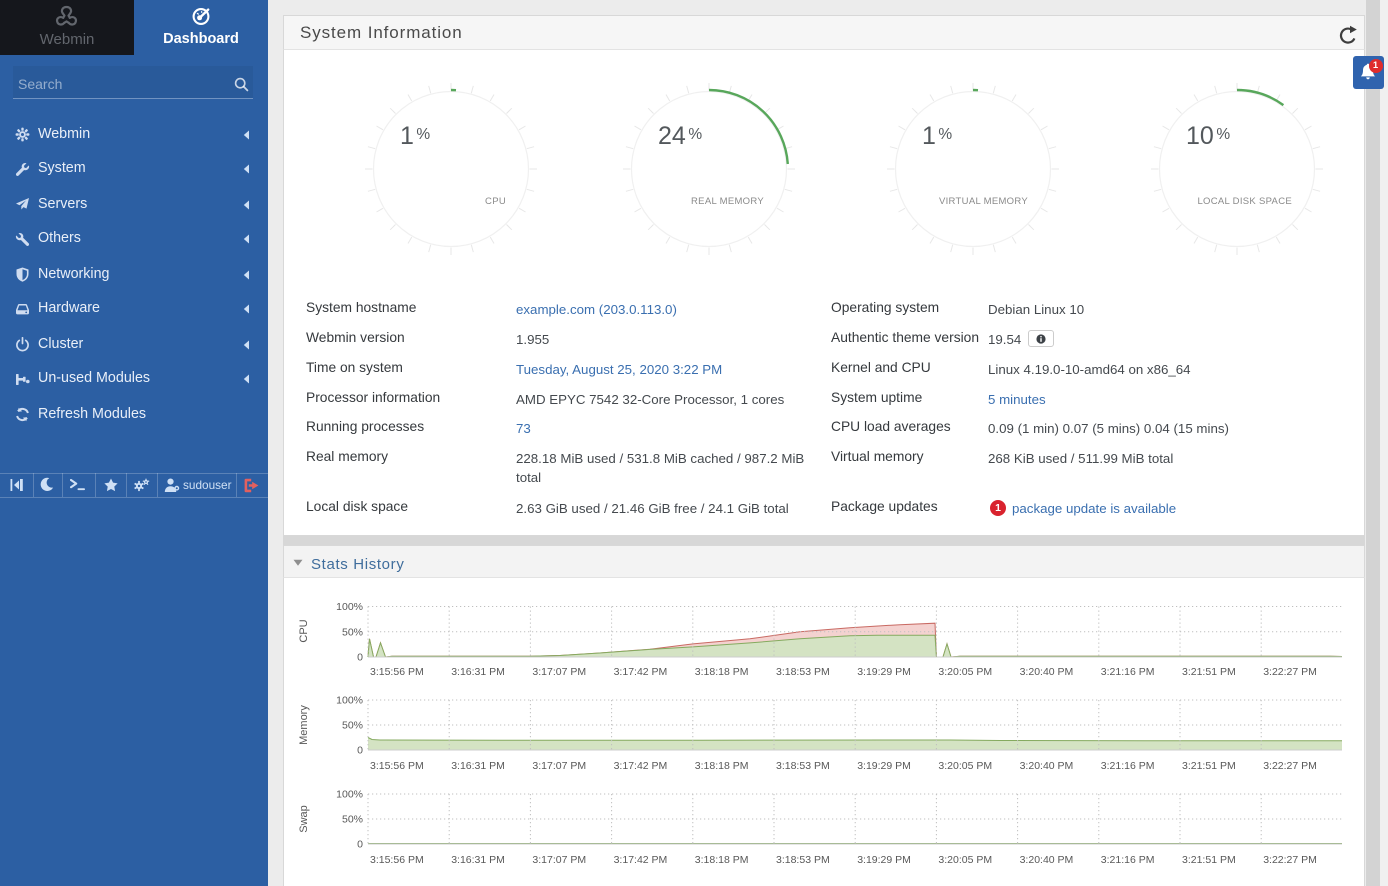 The image size is (1388, 886). What do you see at coordinates (727, 201) in the screenshot?
I see `svg-text: REAL MEMORY` at bounding box center [727, 201].